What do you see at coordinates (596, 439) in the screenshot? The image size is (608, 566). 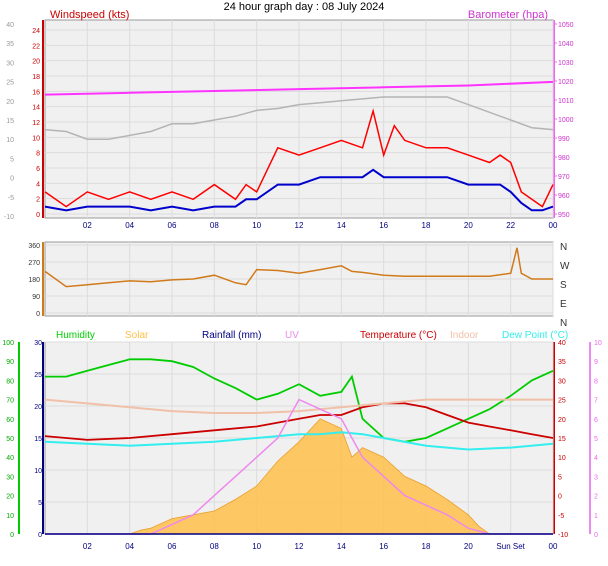 I see `uv-tick-label: 5` at bounding box center [596, 439].